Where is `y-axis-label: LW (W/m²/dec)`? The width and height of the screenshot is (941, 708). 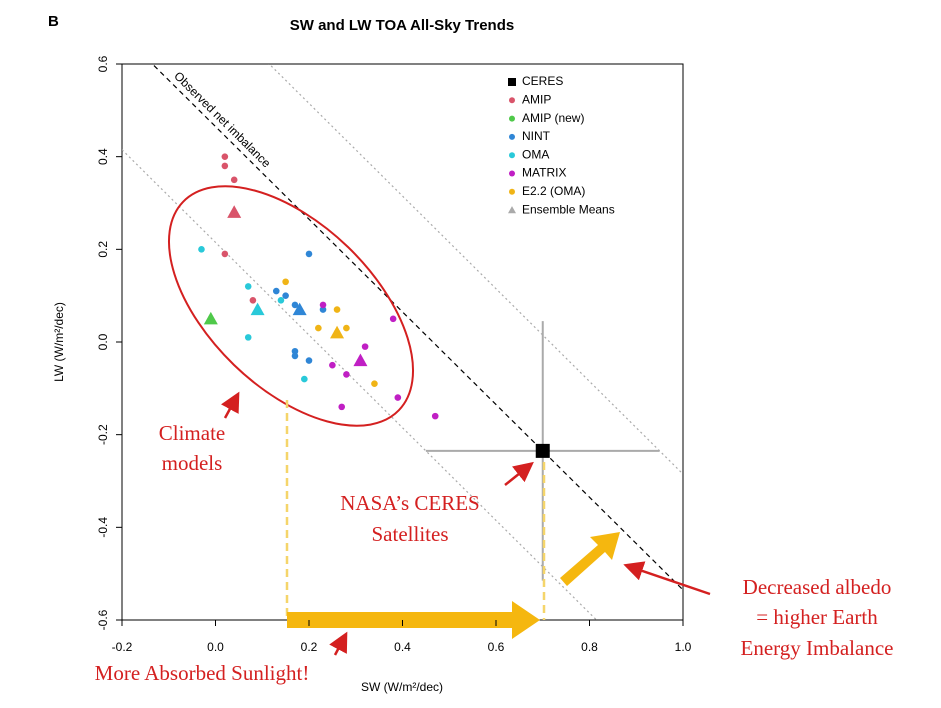 y-axis-label: LW (W/m²/dec) is located at coordinates (59, 342).